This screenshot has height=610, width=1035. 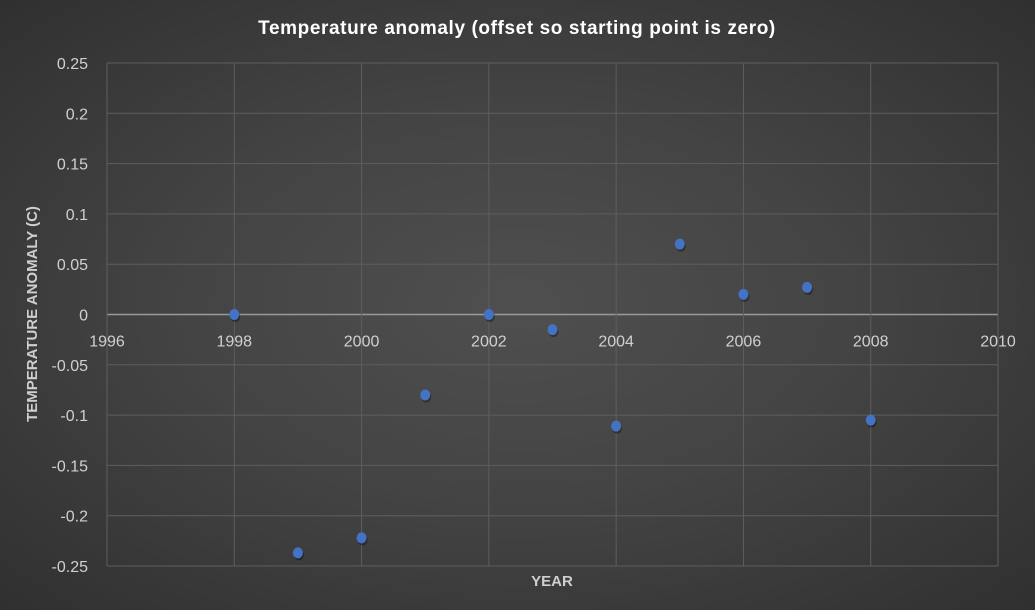 I want to click on y-tick-label: 0.15, so click(x=72, y=165).